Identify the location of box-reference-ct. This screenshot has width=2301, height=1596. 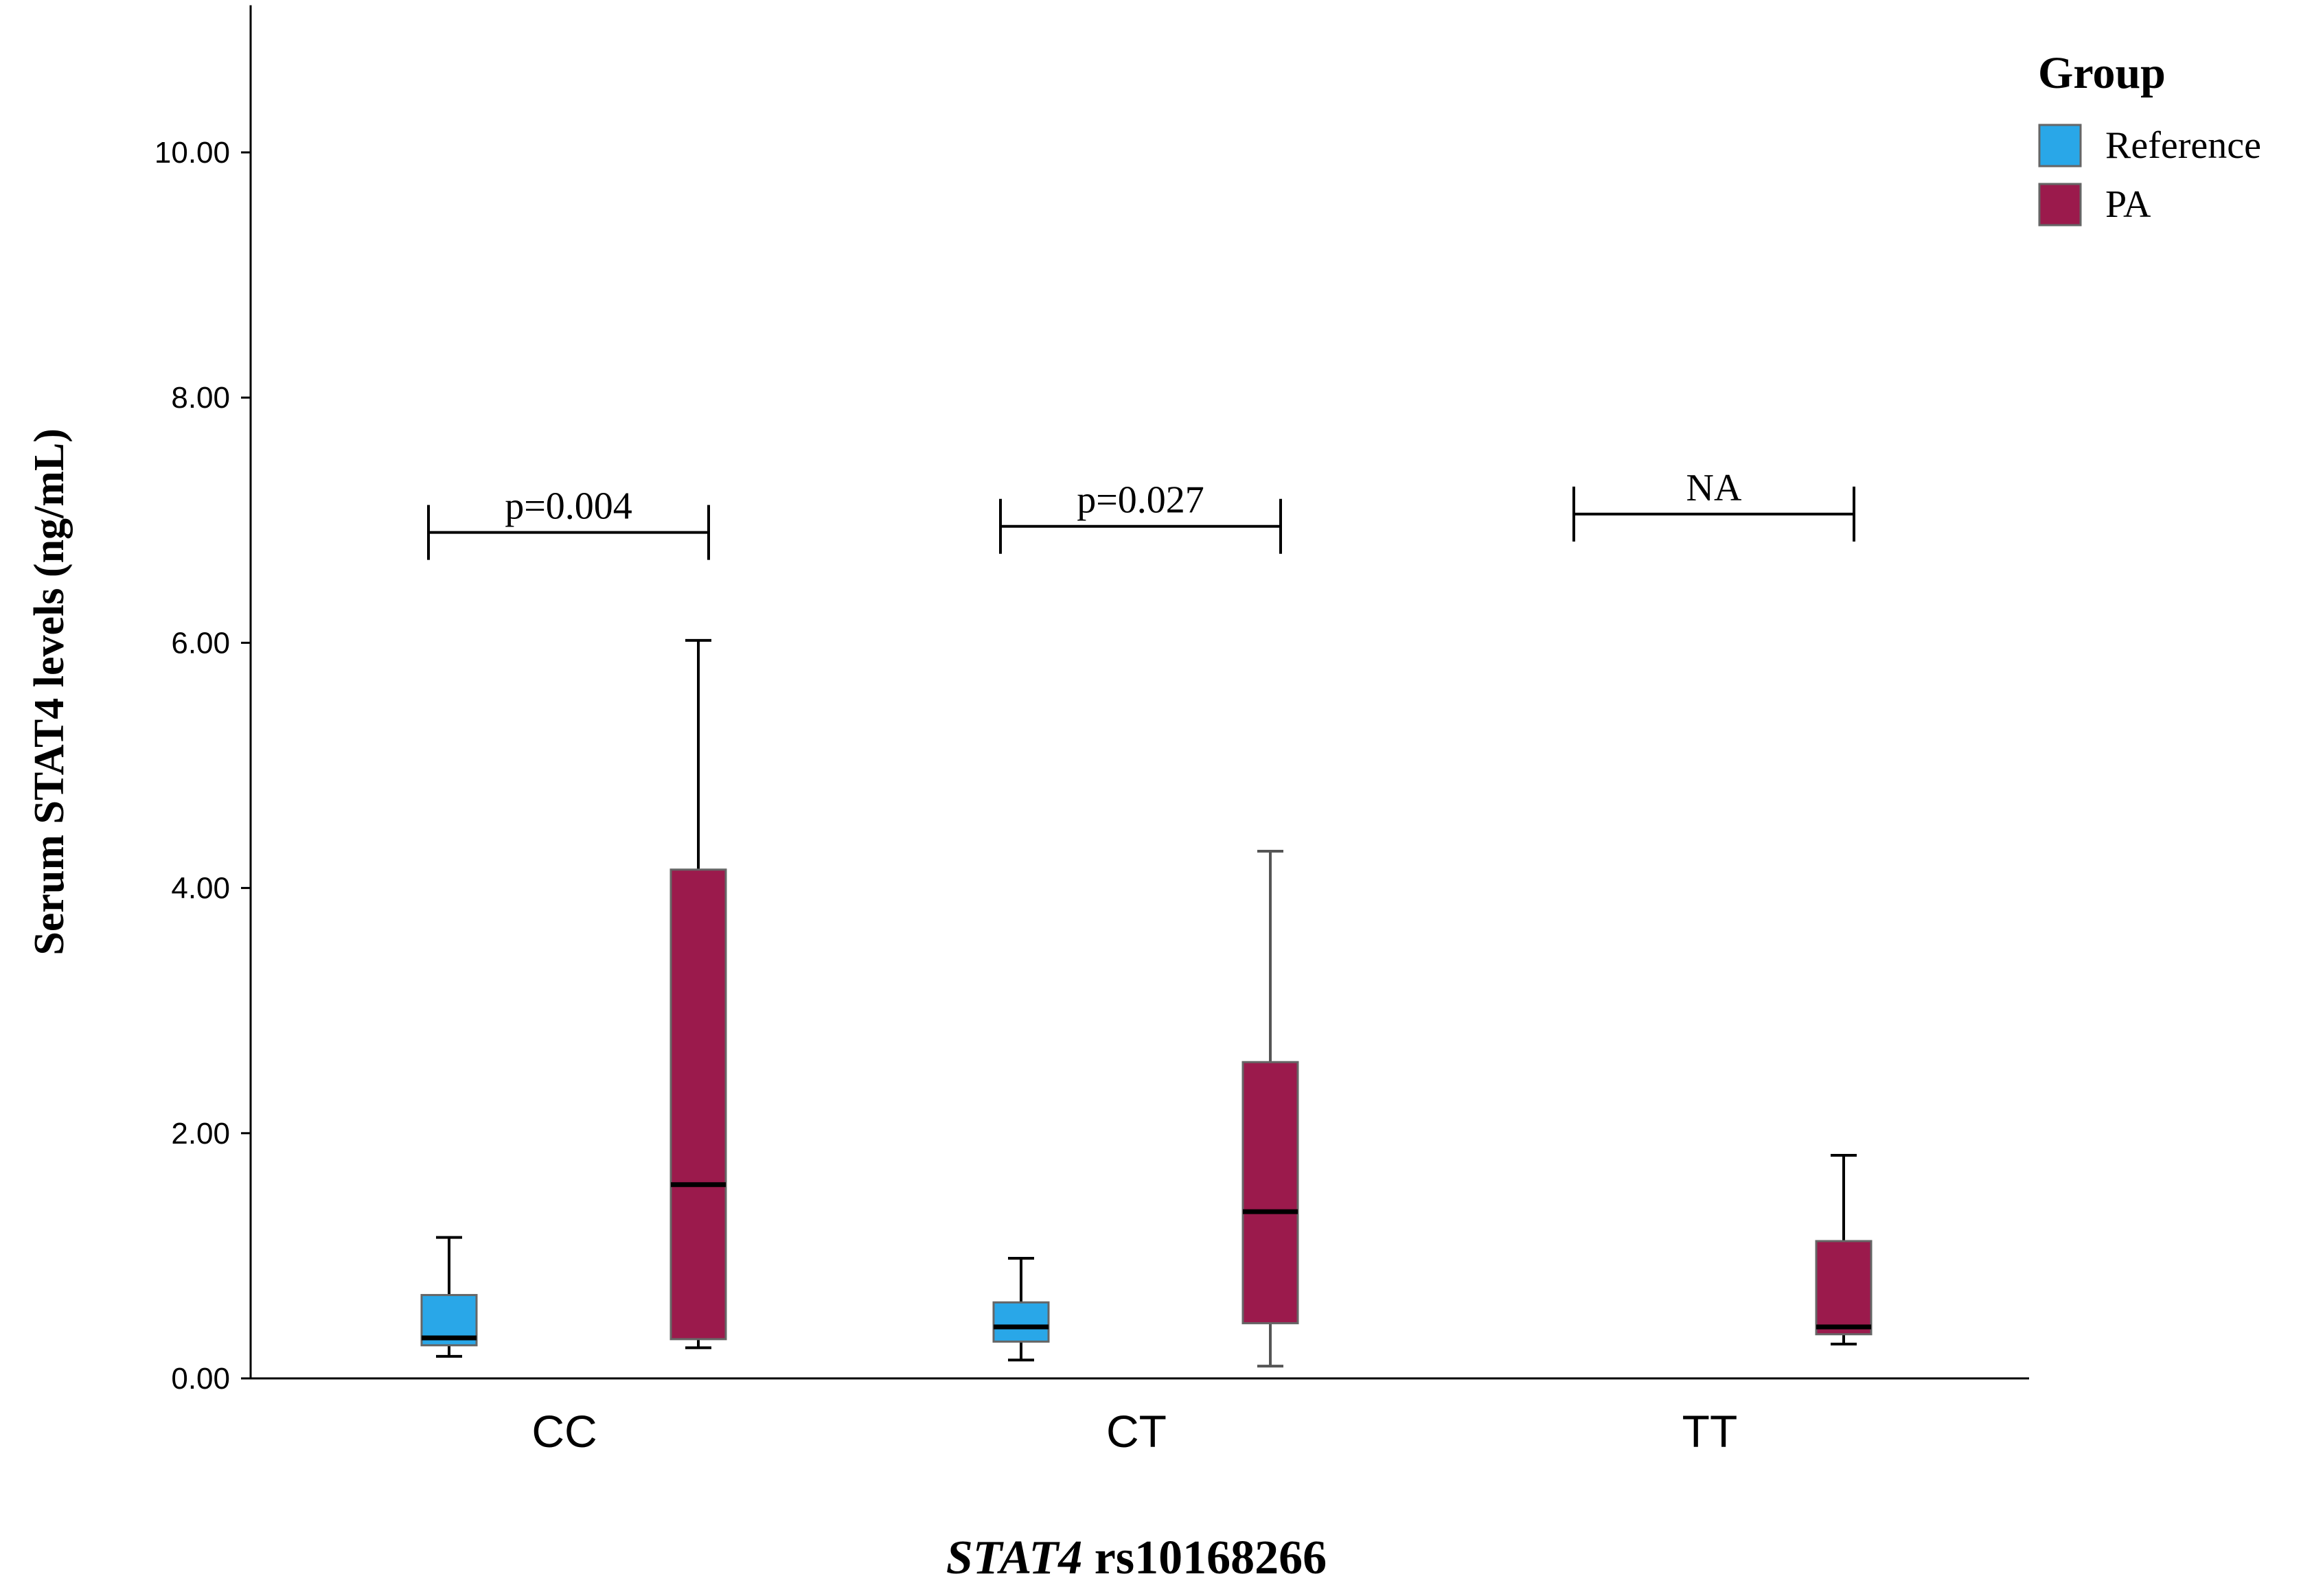
(1021, 1309).